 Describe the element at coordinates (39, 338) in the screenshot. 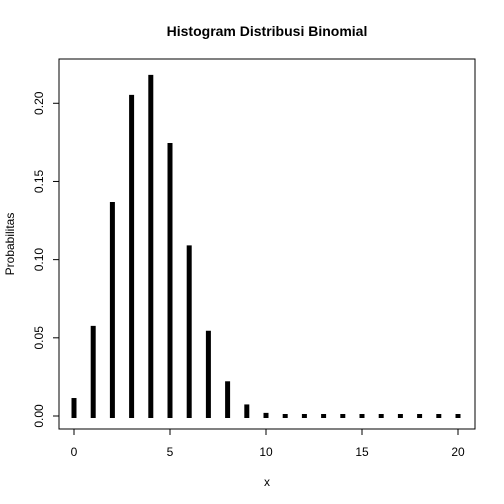

I see `y-tick-label-1: 0.05` at that location.